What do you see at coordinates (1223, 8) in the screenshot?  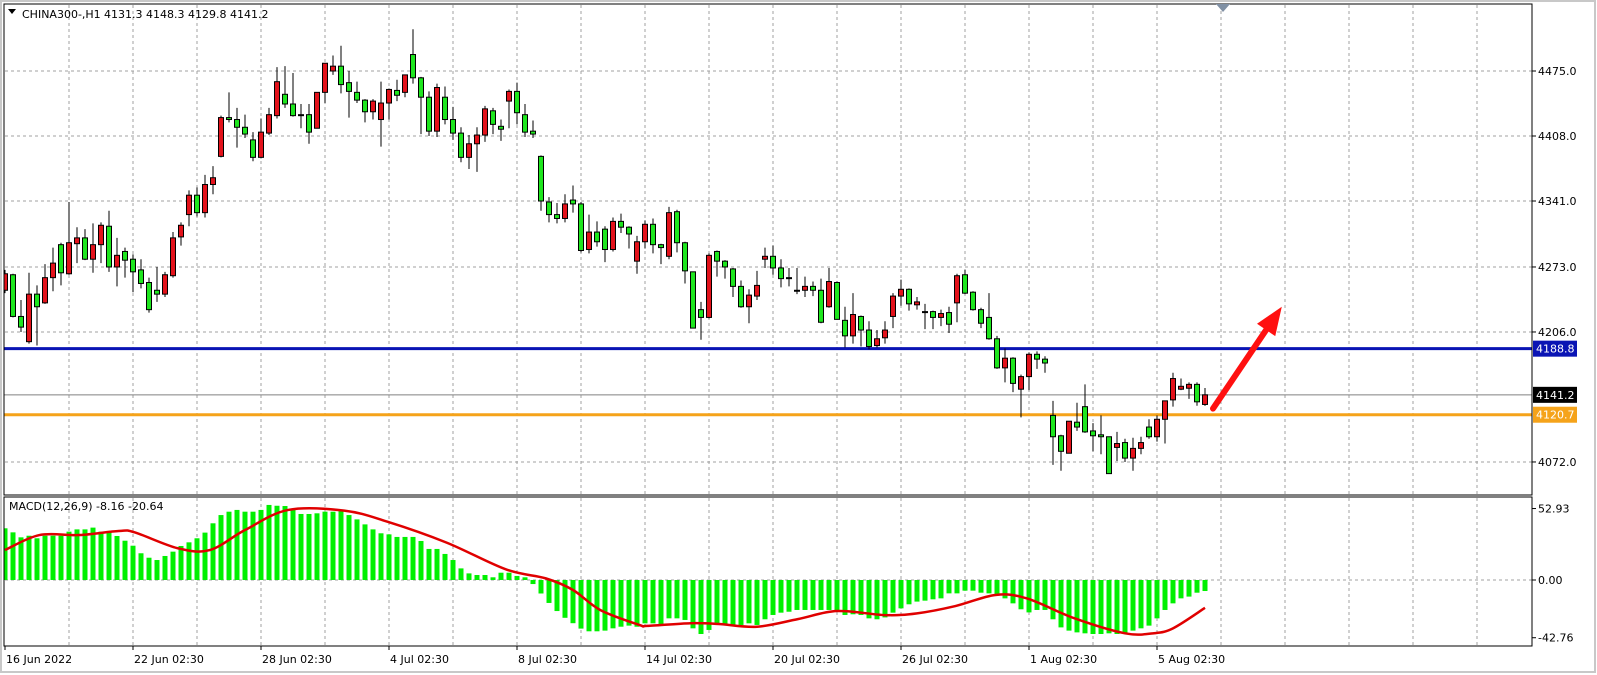 I see `chart-shift-marker-icon` at bounding box center [1223, 8].